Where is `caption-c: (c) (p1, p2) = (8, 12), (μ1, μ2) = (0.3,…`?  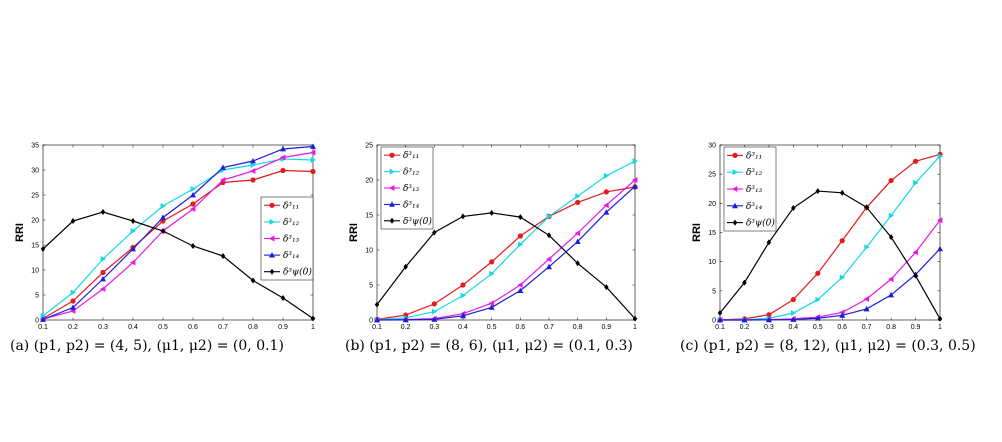
caption-c: (c) (p1, p2) = (8, 12), (μ1, μ2) = (0.3,… is located at coordinates (828, 346).